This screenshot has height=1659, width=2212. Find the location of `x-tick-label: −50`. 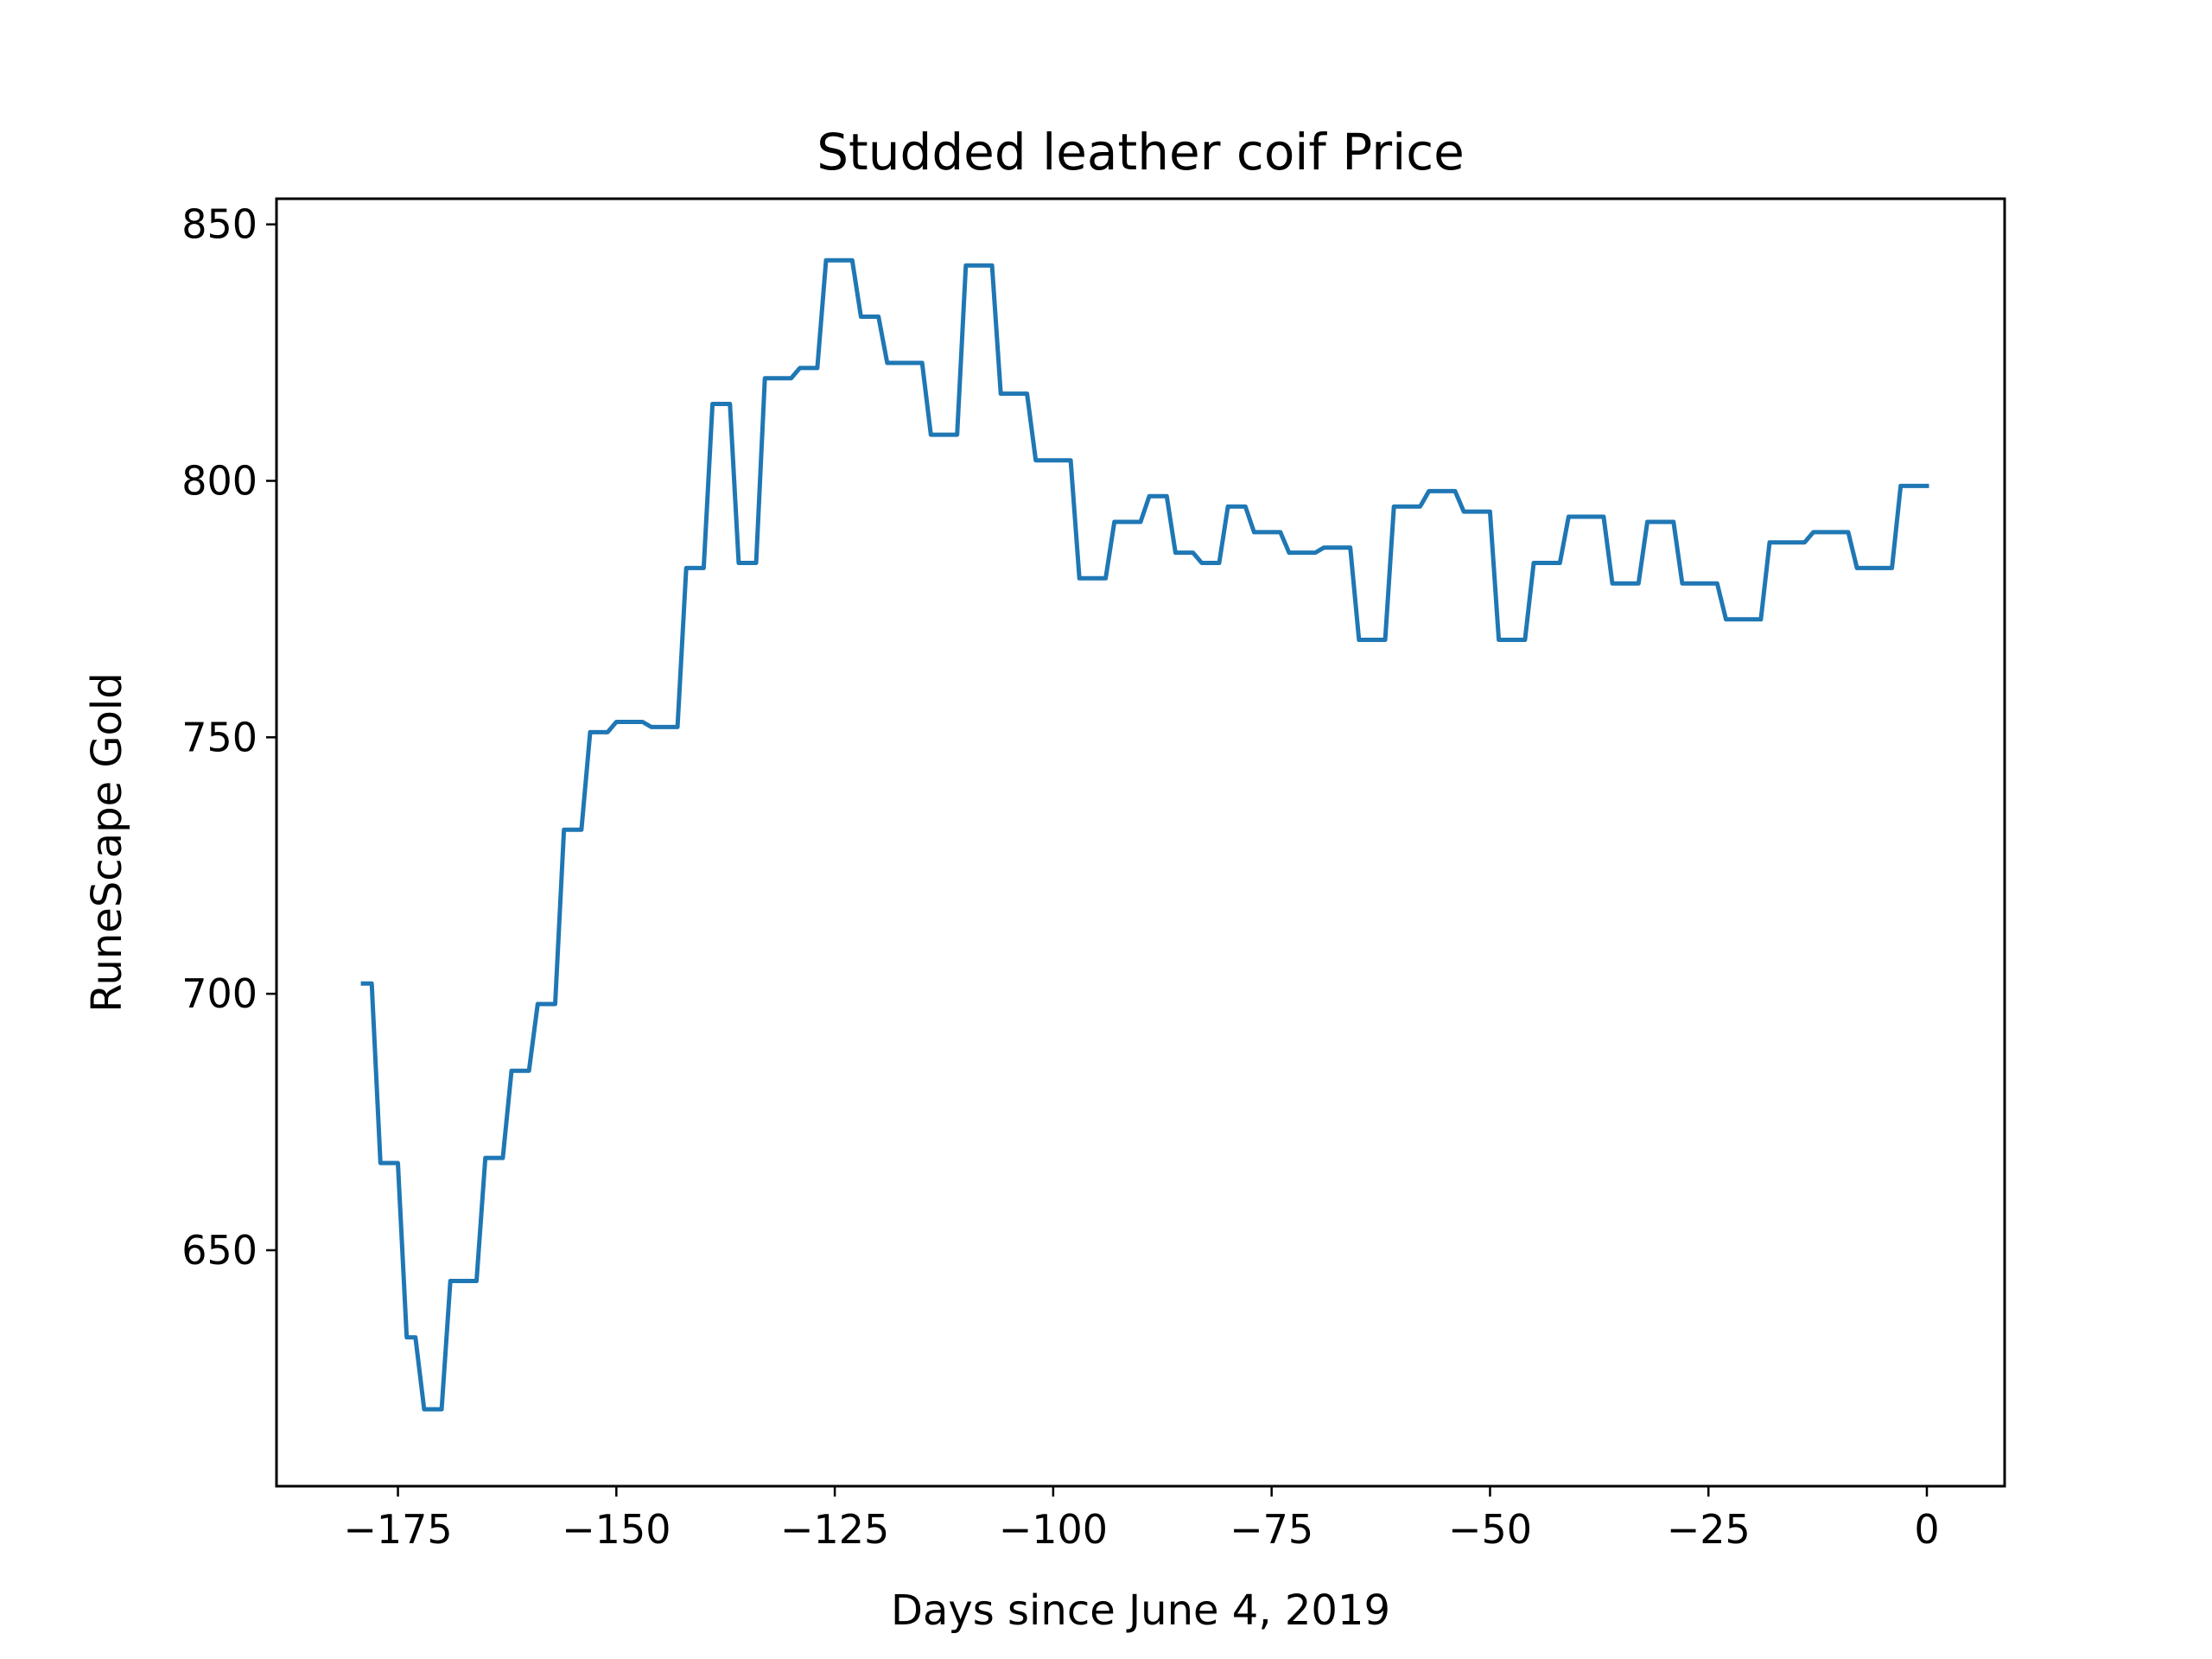

x-tick-label: −50 is located at coordinates (1490, 1529).